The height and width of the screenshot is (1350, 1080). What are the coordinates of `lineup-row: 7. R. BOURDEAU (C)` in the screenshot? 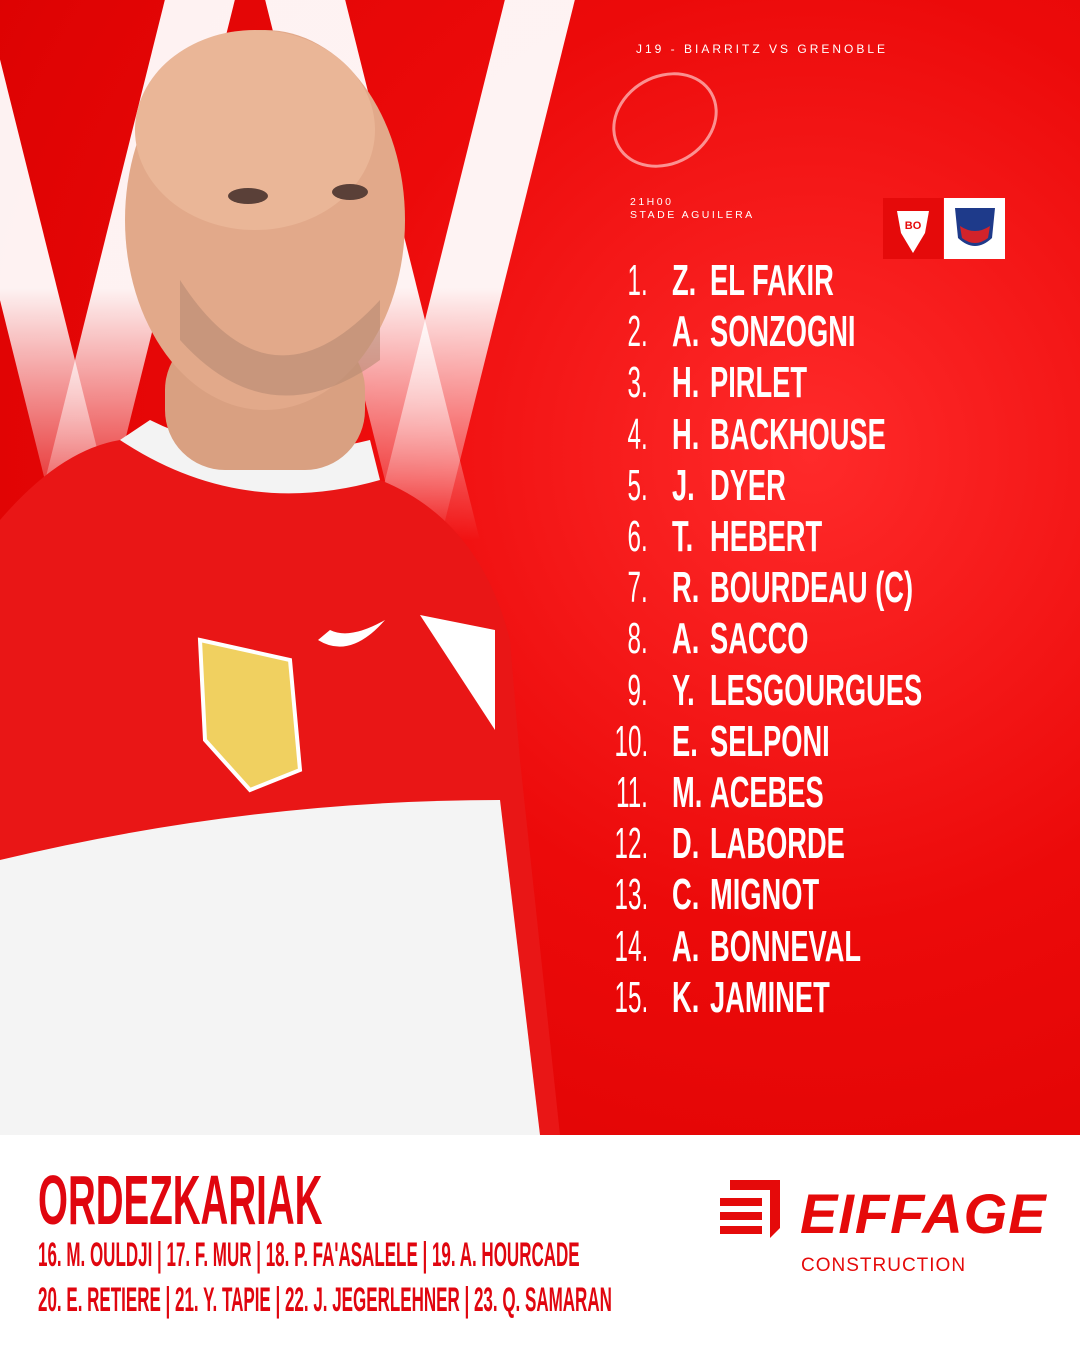 It's located at (800, 588).